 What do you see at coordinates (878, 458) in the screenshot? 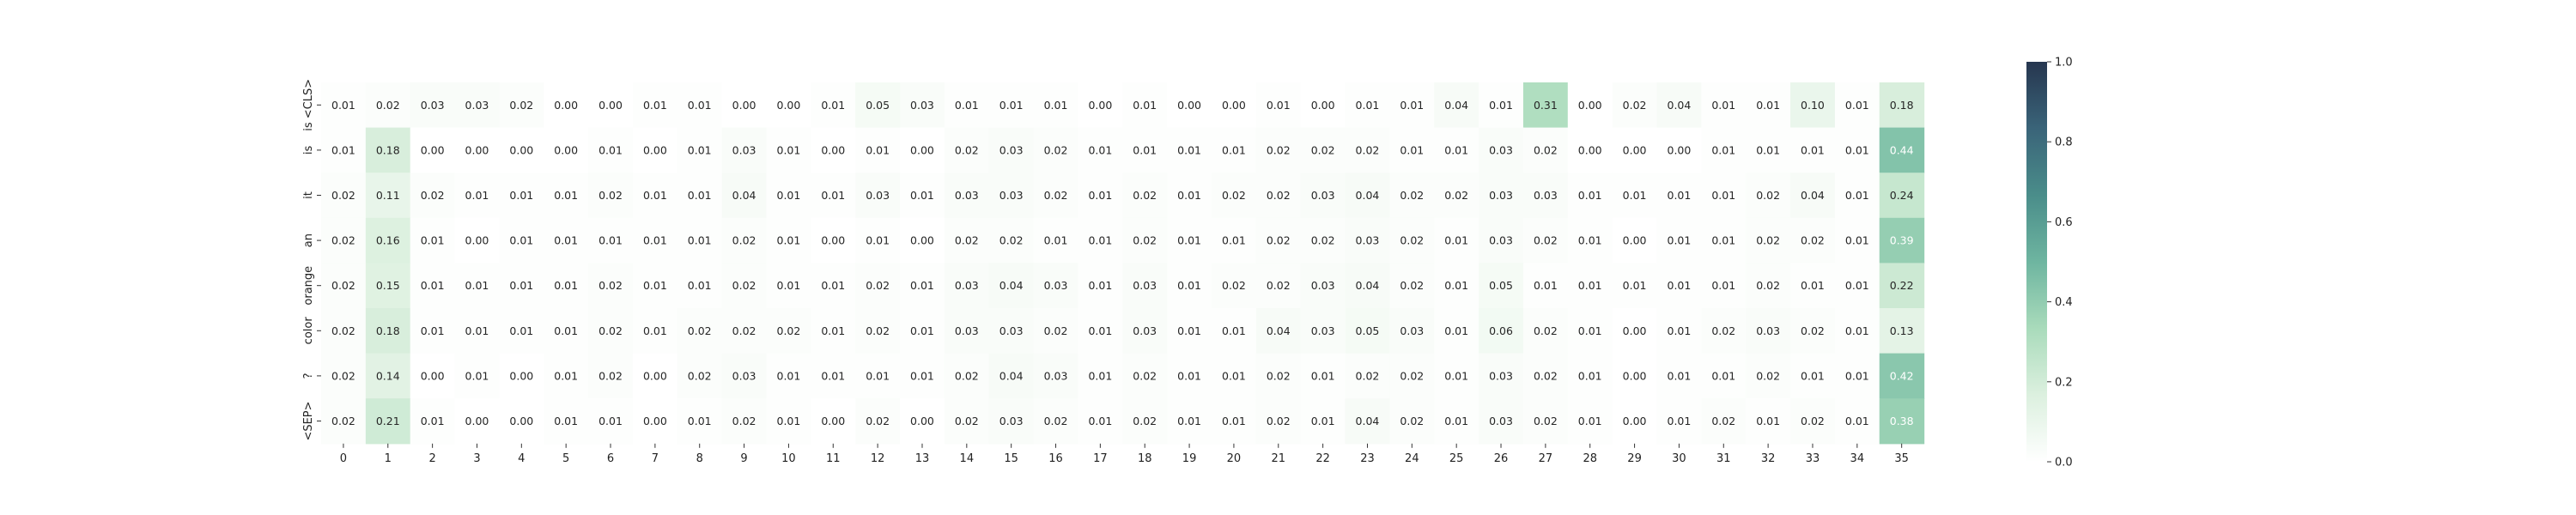
I see `x-tick-label: 12` at bounding box center [878, 458].